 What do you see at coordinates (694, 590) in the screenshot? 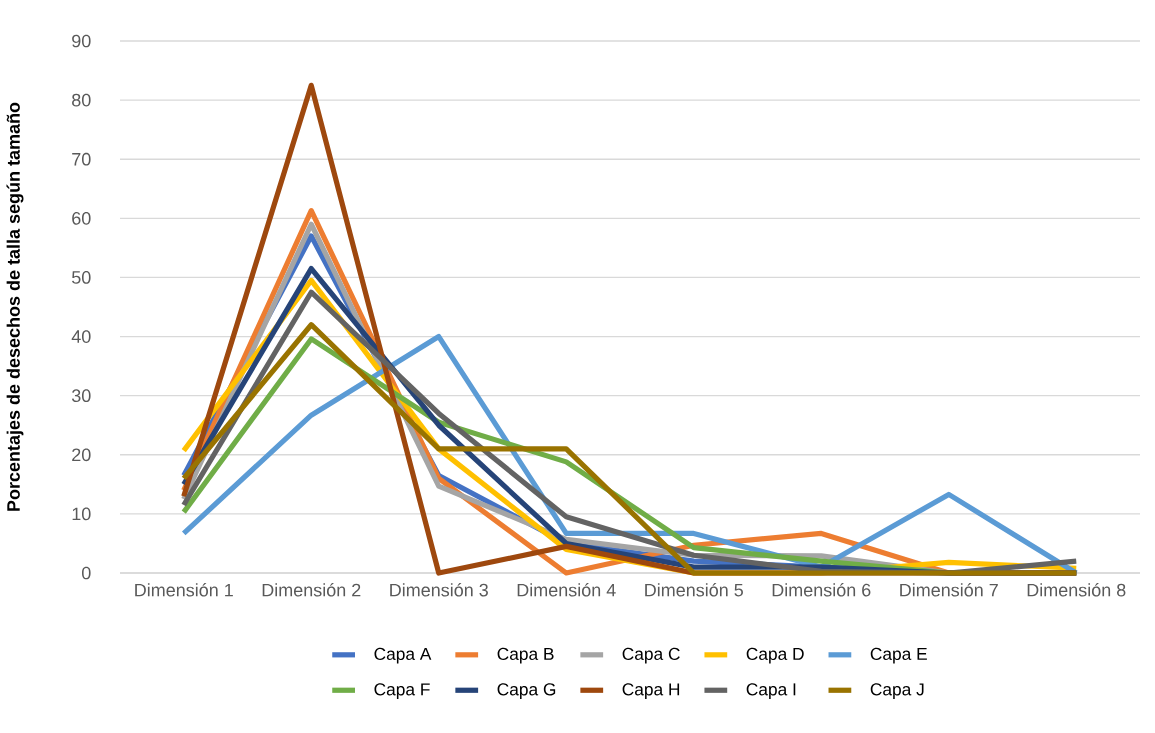
I see `x-tick-label: Dimensión 5` at bounding box center [694, 590].